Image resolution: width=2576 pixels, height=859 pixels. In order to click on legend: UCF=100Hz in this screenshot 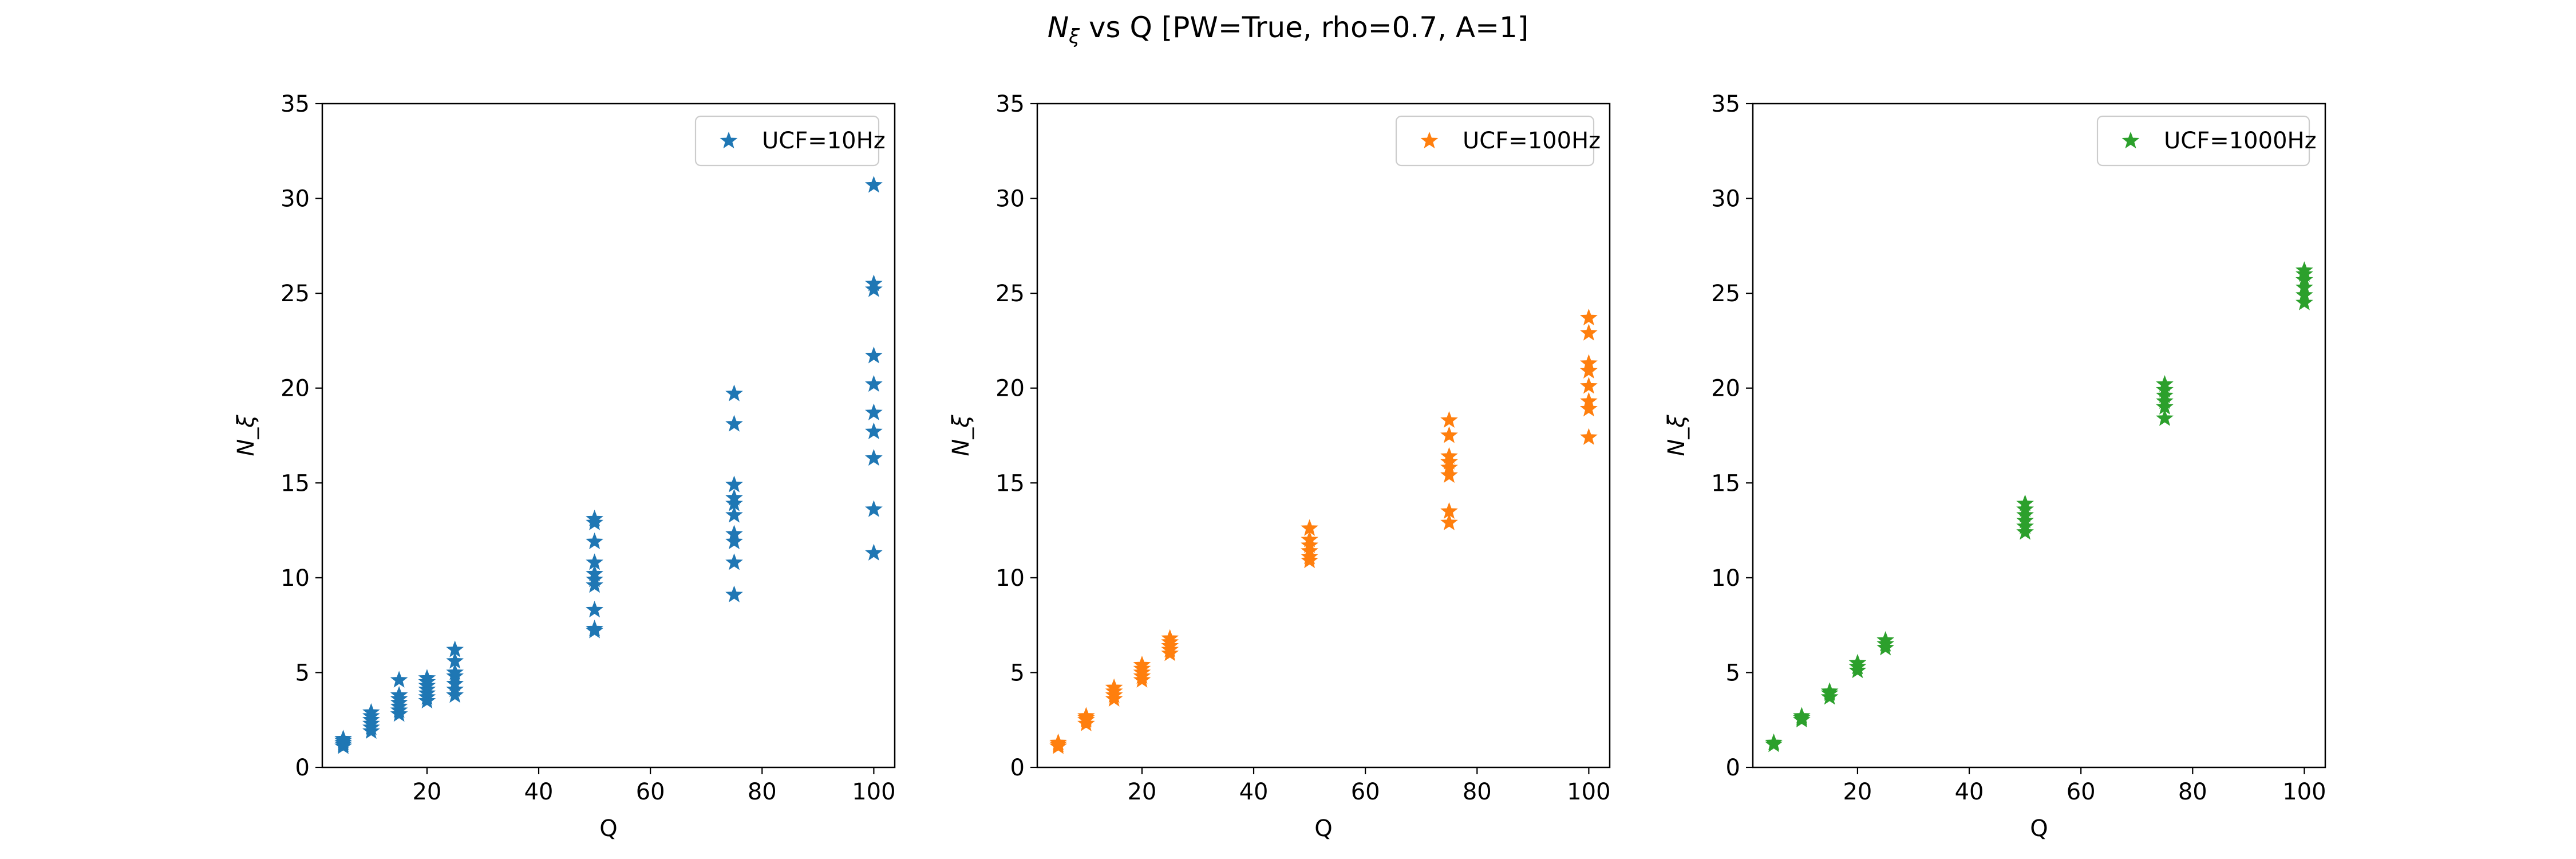, I will do `click(1498, 141)`.